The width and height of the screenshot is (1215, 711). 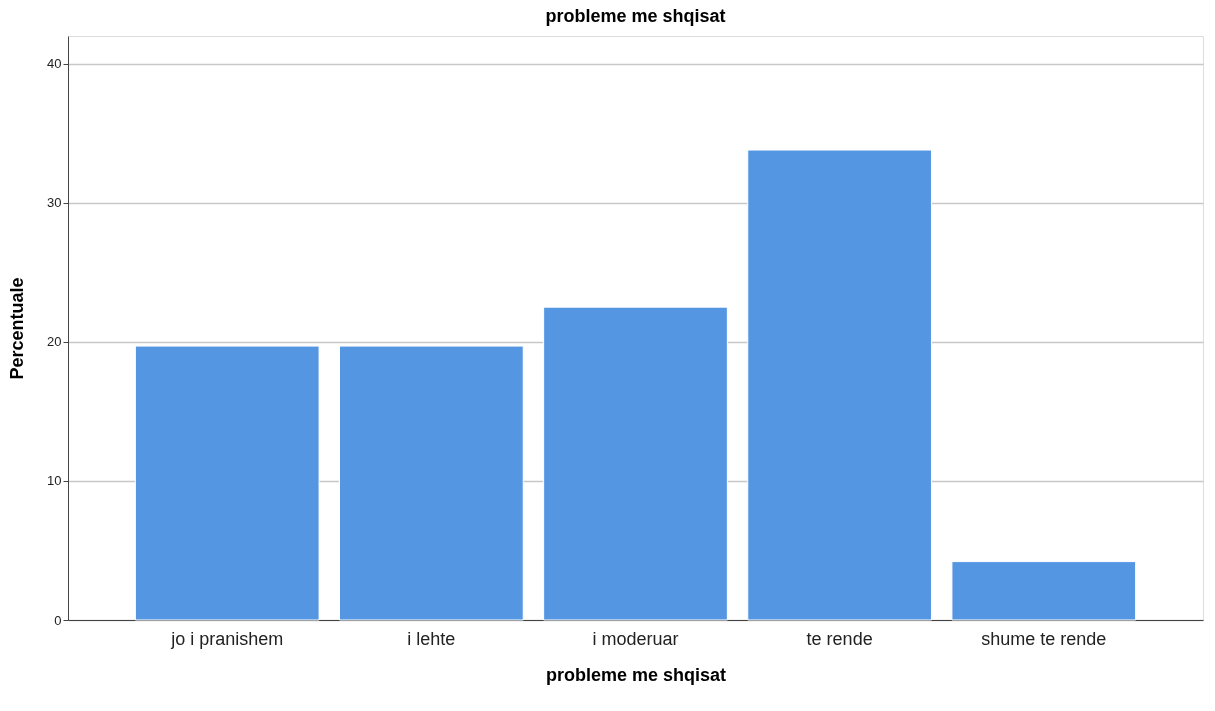 I want to click on x-tick-label: shume te rende, so click(x=1044, y=638).